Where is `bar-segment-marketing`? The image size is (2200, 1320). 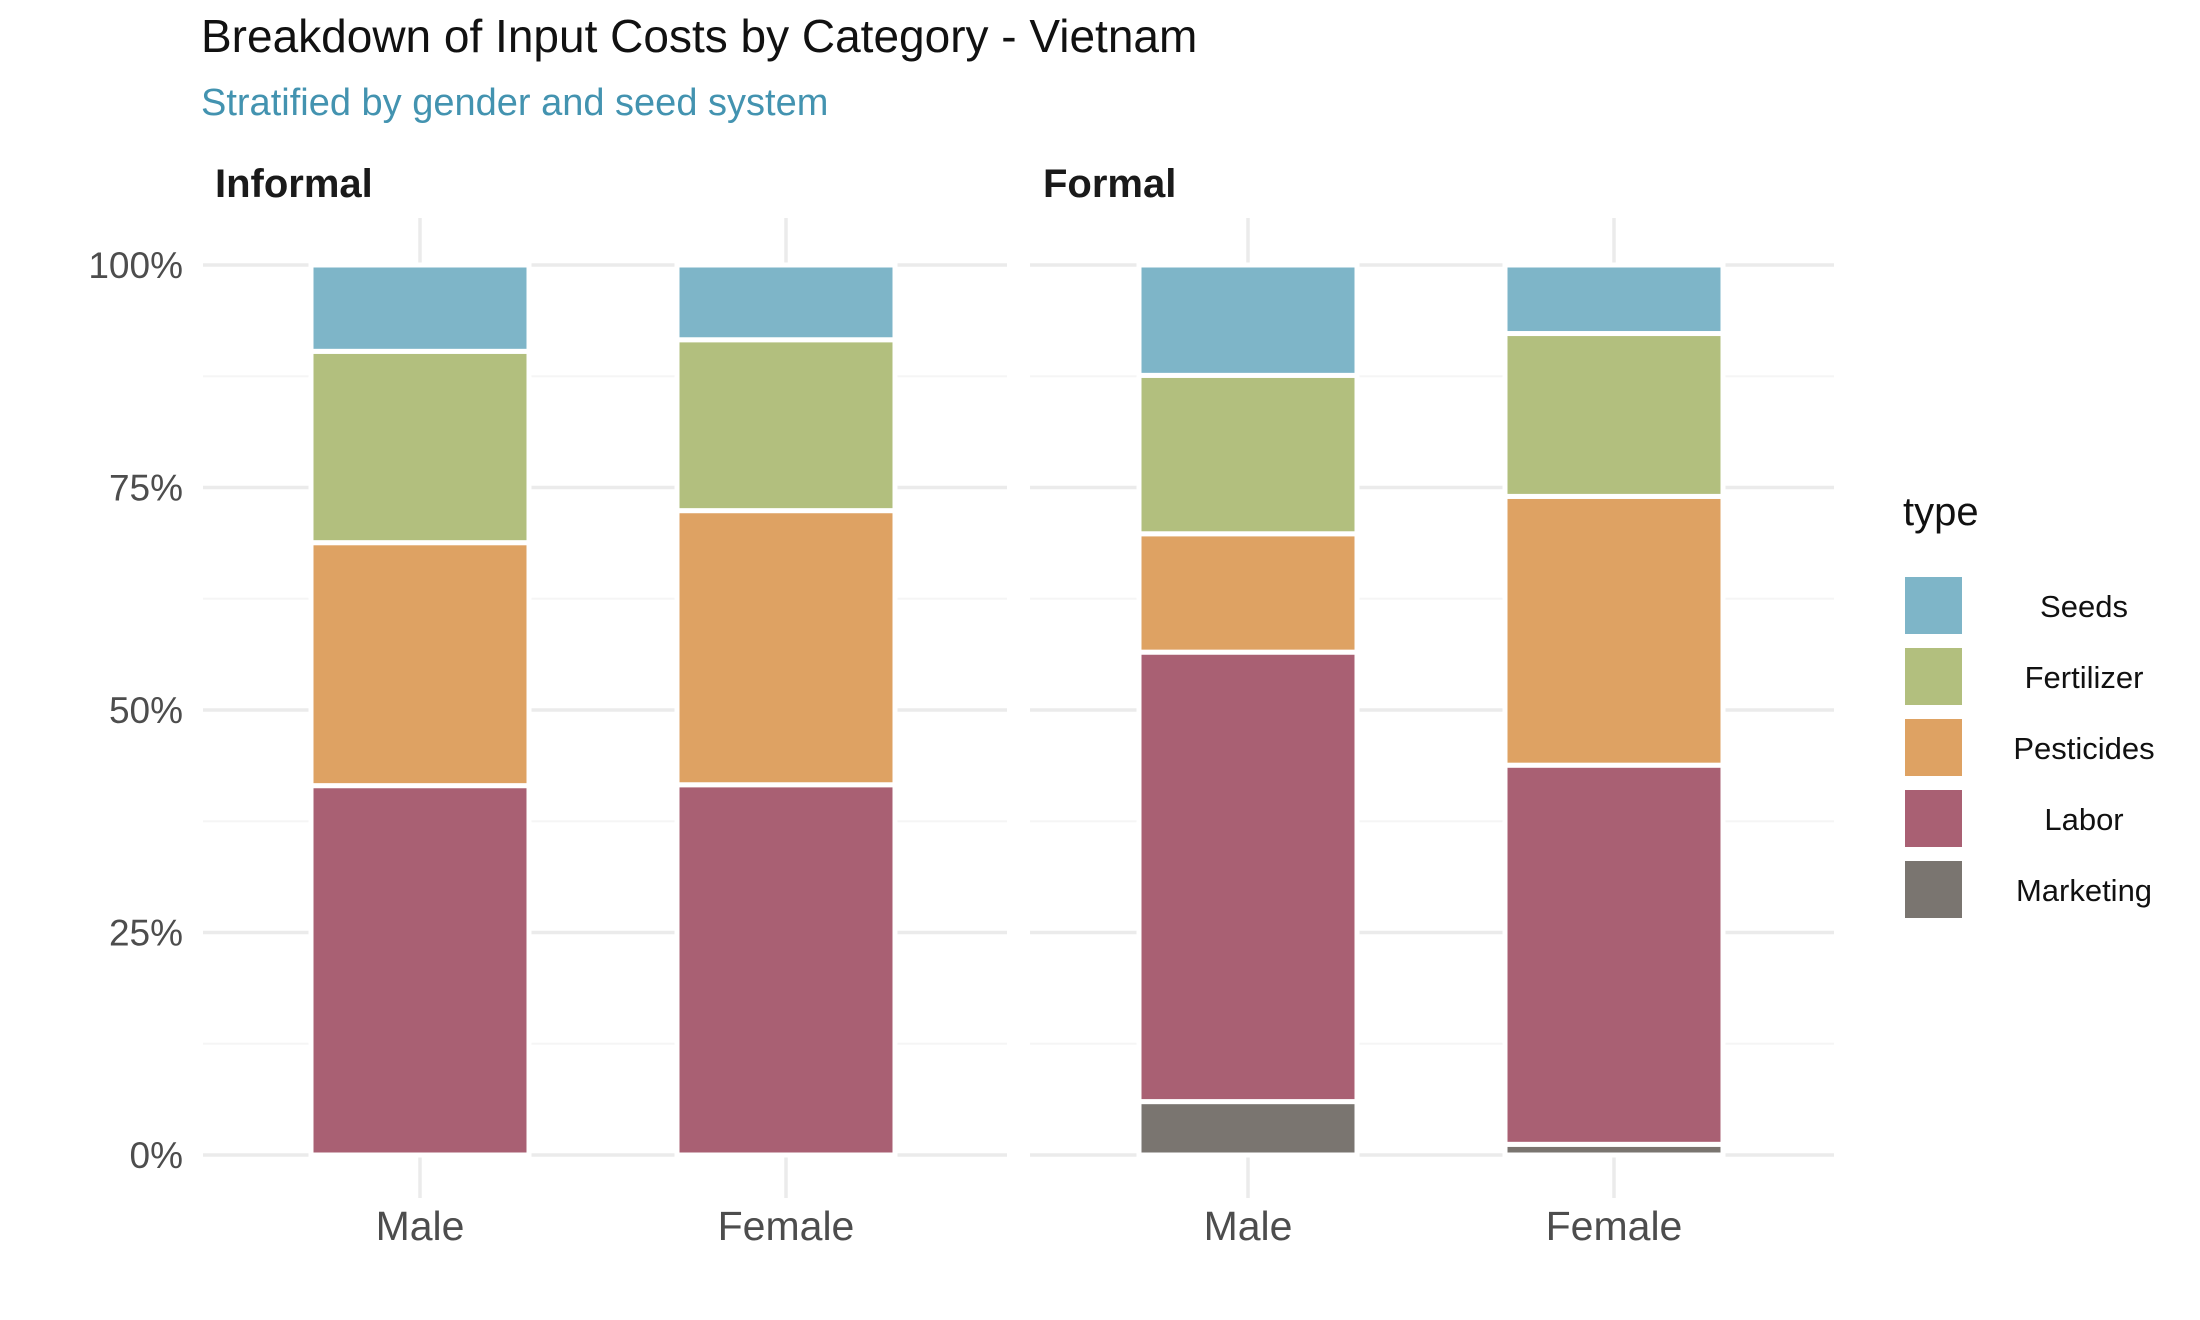
bar-segment-marketing is located at coordinates (1248, 1128).